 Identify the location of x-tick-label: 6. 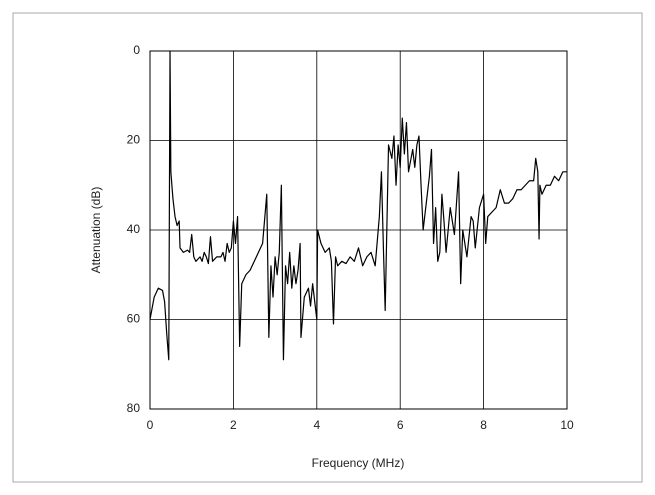
(400, 425).